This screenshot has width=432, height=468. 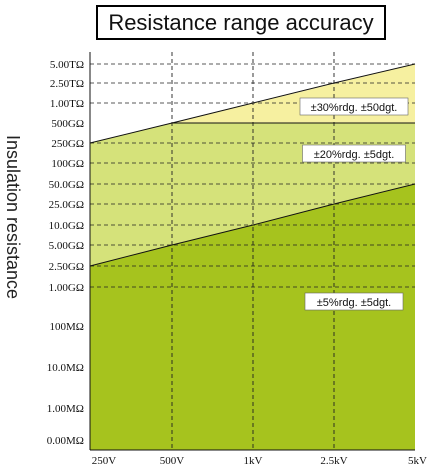 I want to click on x-tick-label: 5kV, so click(x=417, y=461).